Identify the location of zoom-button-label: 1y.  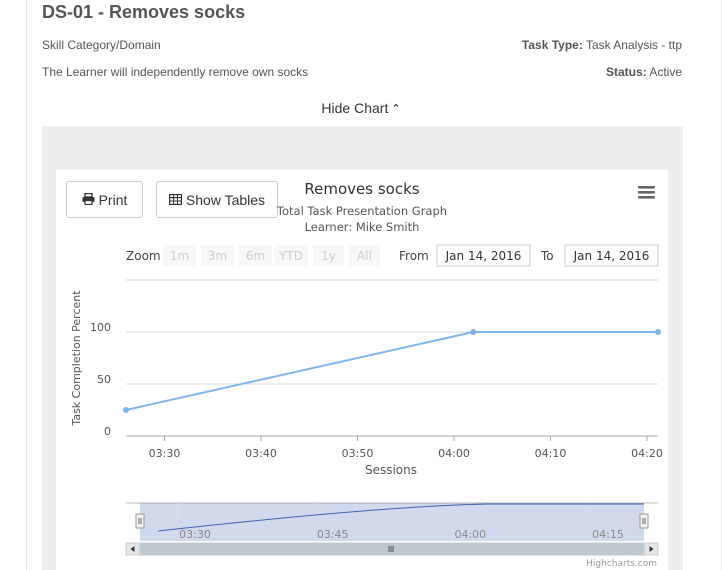
(328, 256).